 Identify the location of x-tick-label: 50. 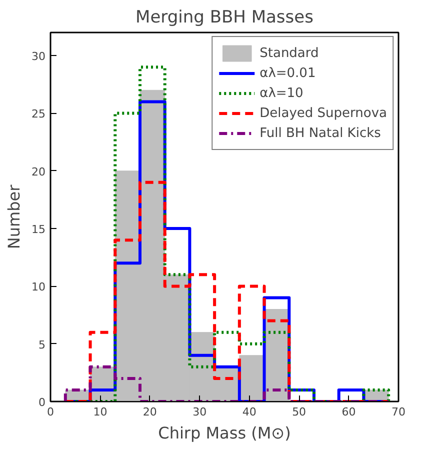
(299, 412).